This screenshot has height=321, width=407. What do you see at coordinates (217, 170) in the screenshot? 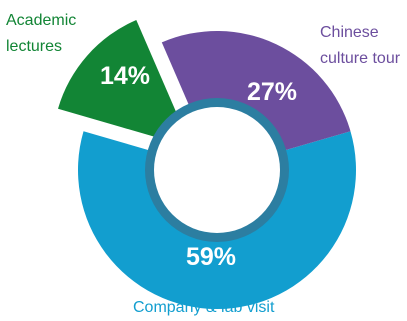
I see `center-hole` at bounding box center [217, 170].